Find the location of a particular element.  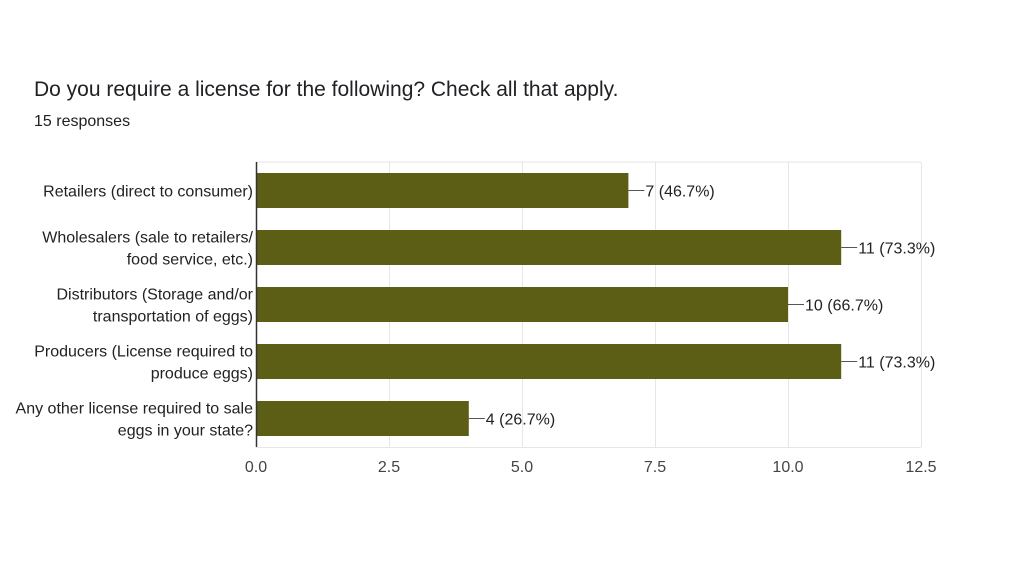

response-count: 15 responses is located at coordinates (82, 121).